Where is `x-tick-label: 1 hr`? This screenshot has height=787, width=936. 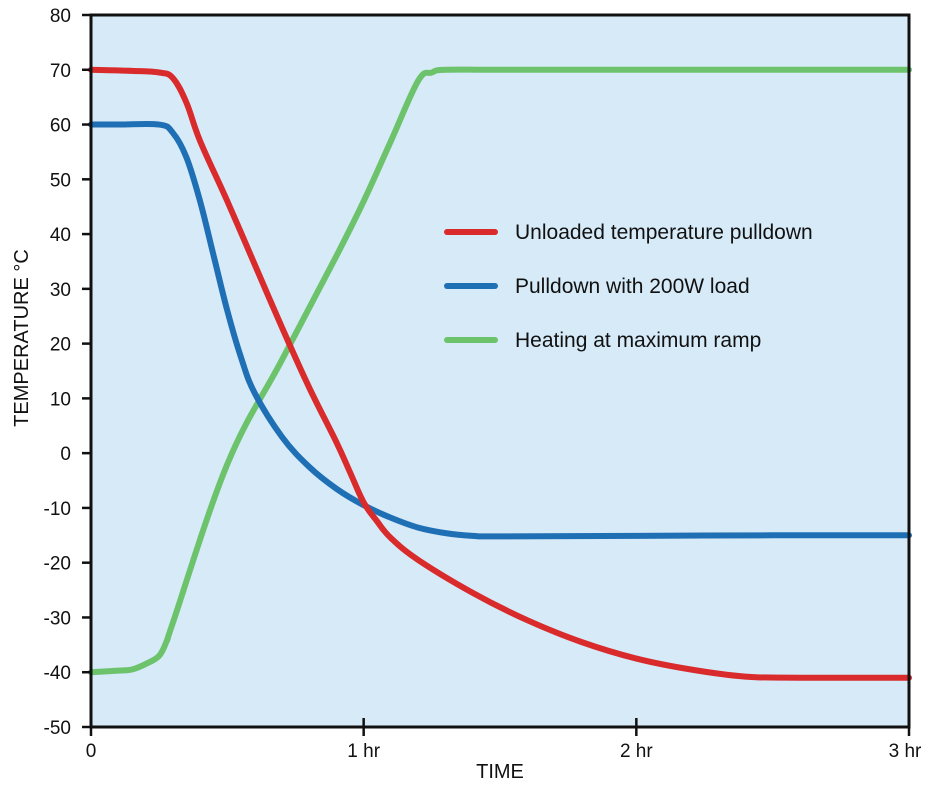 x-tick-label: 1 hr is located at coordinates (363, 751).